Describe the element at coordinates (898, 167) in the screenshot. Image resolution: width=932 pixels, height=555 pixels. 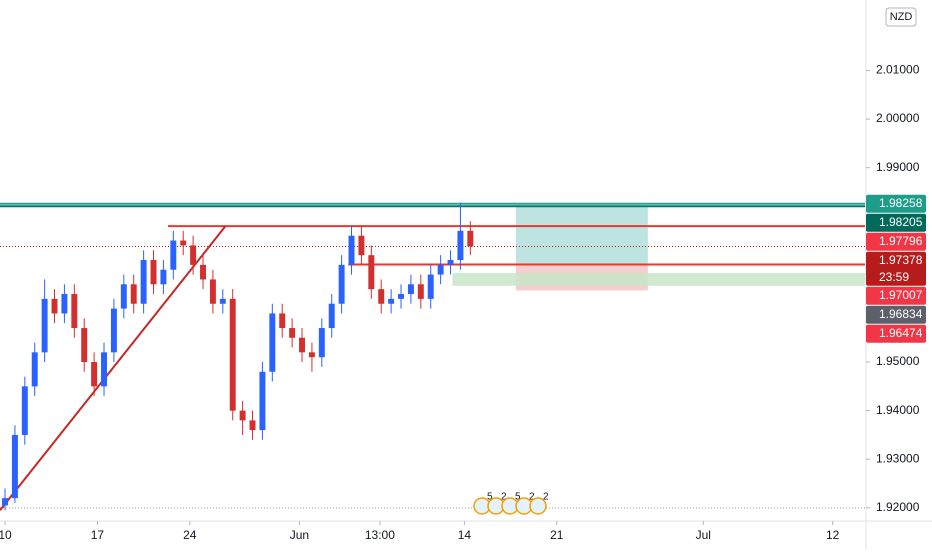
I see `y-tick-label: 1.99000` at that location.